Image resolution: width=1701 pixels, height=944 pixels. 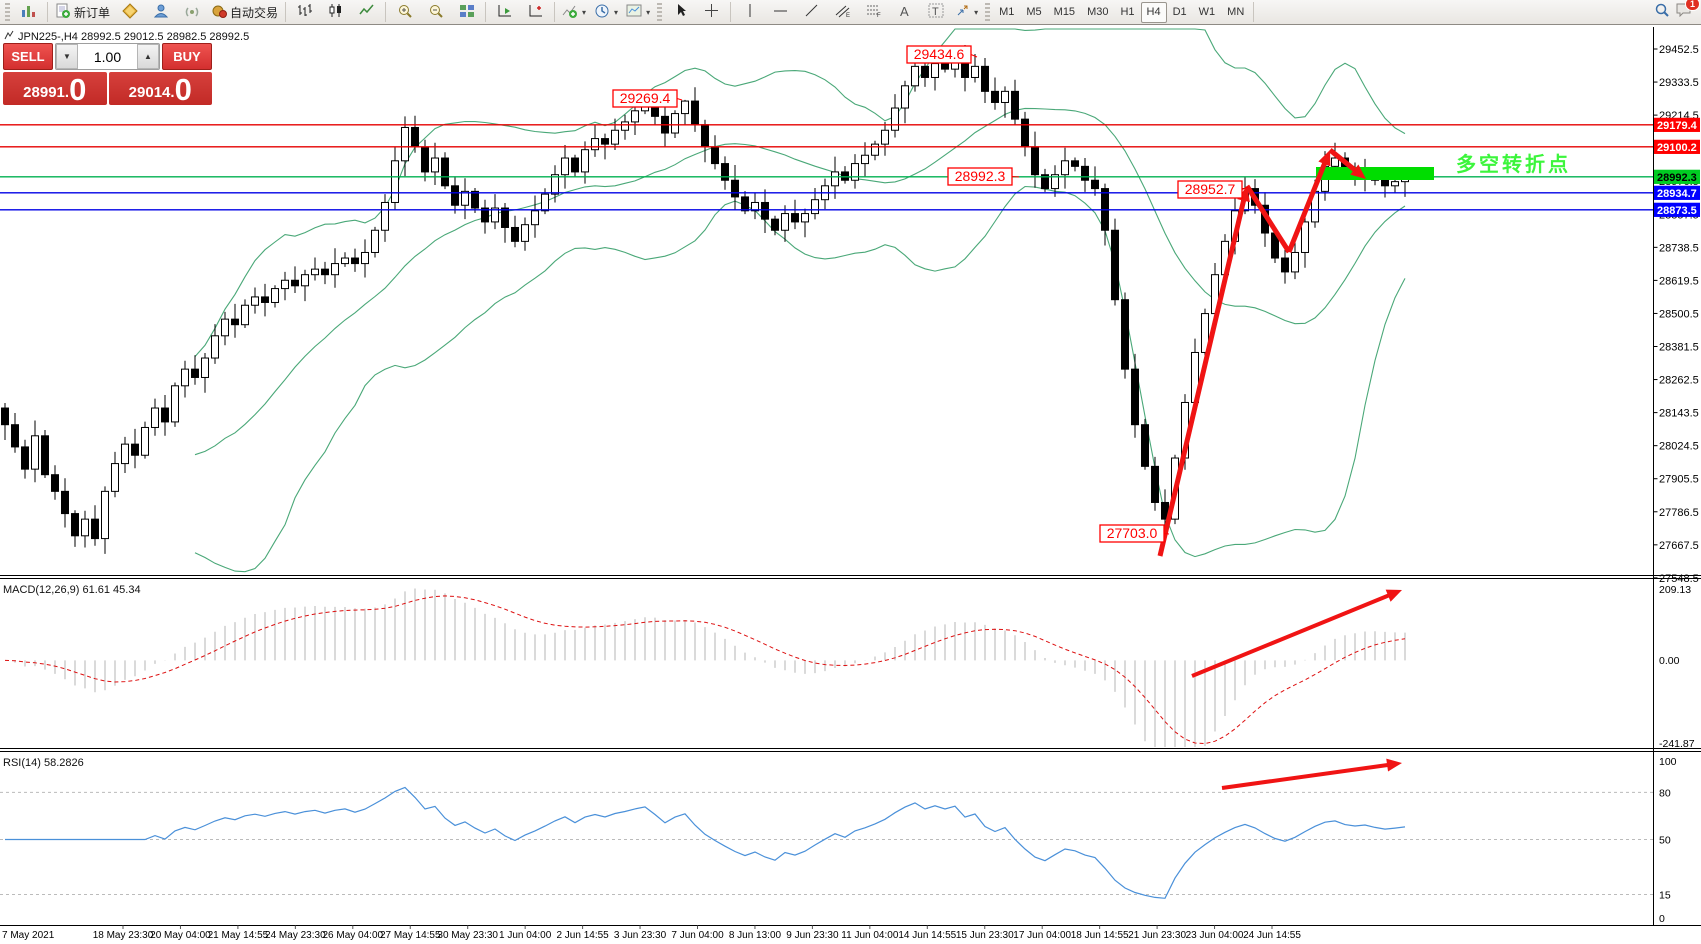 What do you see at coordinates (1679, 513) in the screenshot?
I see `svg-text: 27786.5` at bounding box center [1679, 513].